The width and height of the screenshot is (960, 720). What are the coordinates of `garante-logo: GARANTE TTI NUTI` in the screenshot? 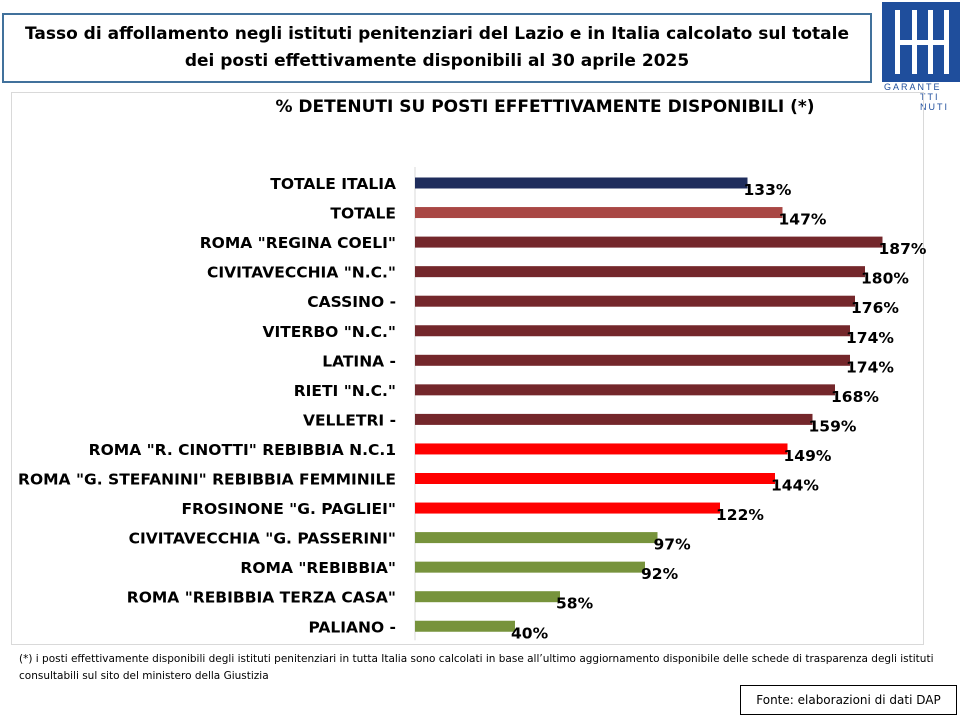 It's located at (921, 57).